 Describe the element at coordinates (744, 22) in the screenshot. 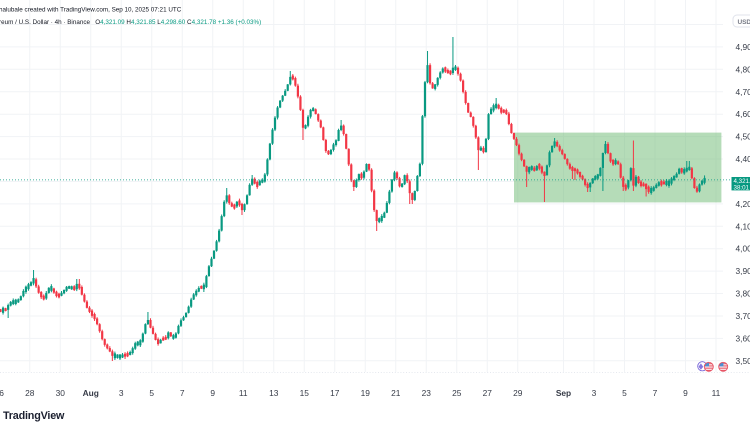

I see `svg-text: USD` at that location.